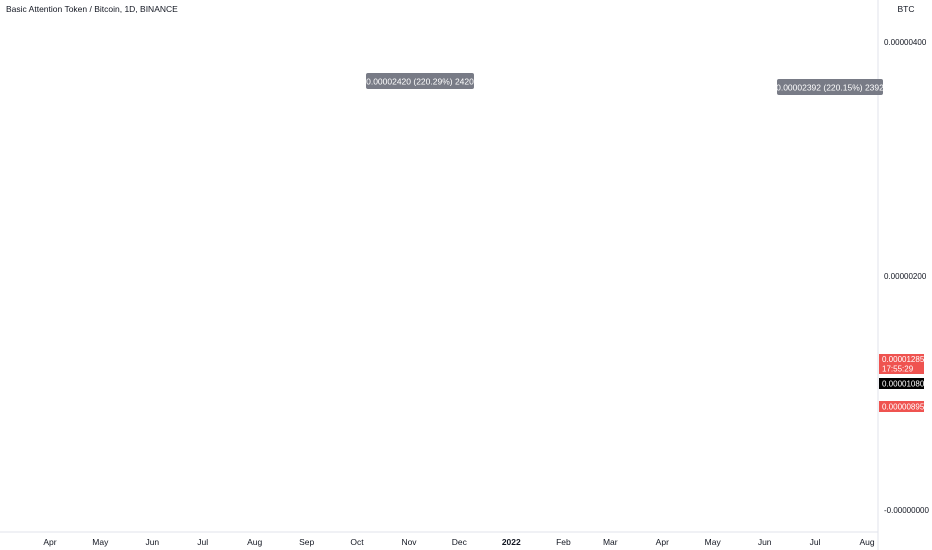 This screenshot has height=550, width=932. I want to click on y-tick-label: 0.00000200, so click(905, 276).